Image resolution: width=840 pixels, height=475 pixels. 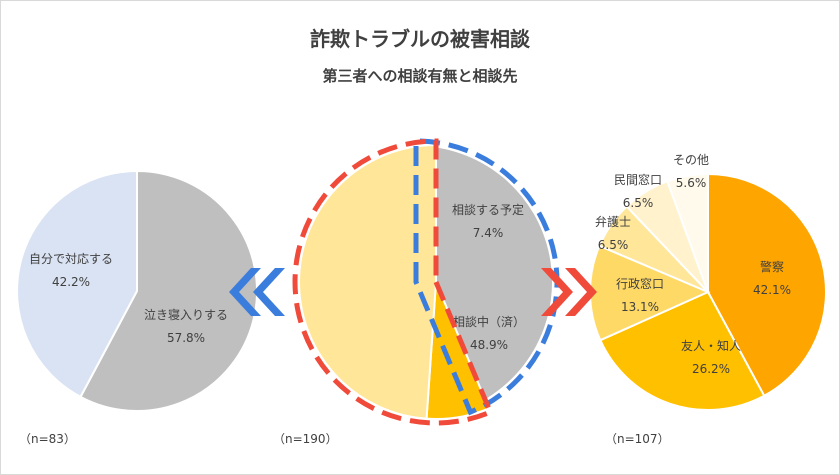 What do you see at coordinates (691, 171) in the screenshot?
I see `pie2-label-5: その他 5.6%` at bounding box center [691, 171].